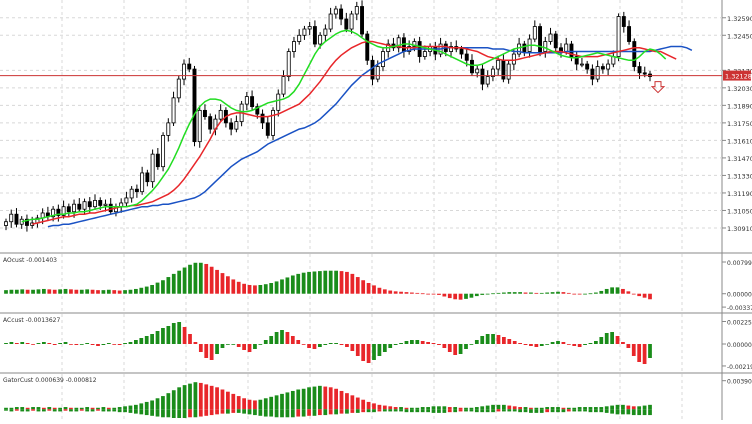 The image size is (752, 424). What do you see at coordinates (739, 263) in the screenshot?
I see `indicator-tick-label: 0.007998` at bounding box center [739, 263].